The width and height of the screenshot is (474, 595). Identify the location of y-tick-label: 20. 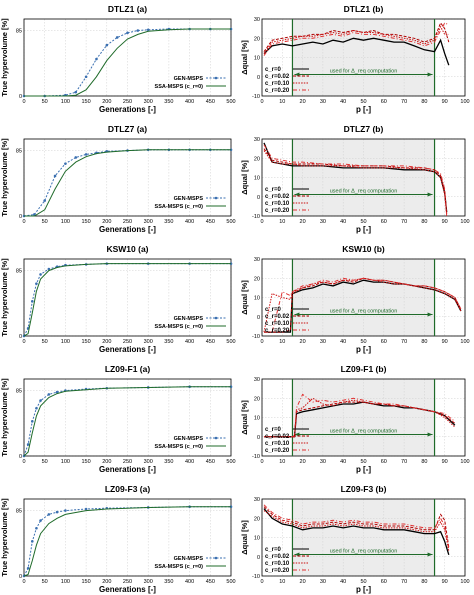
(257, 399).